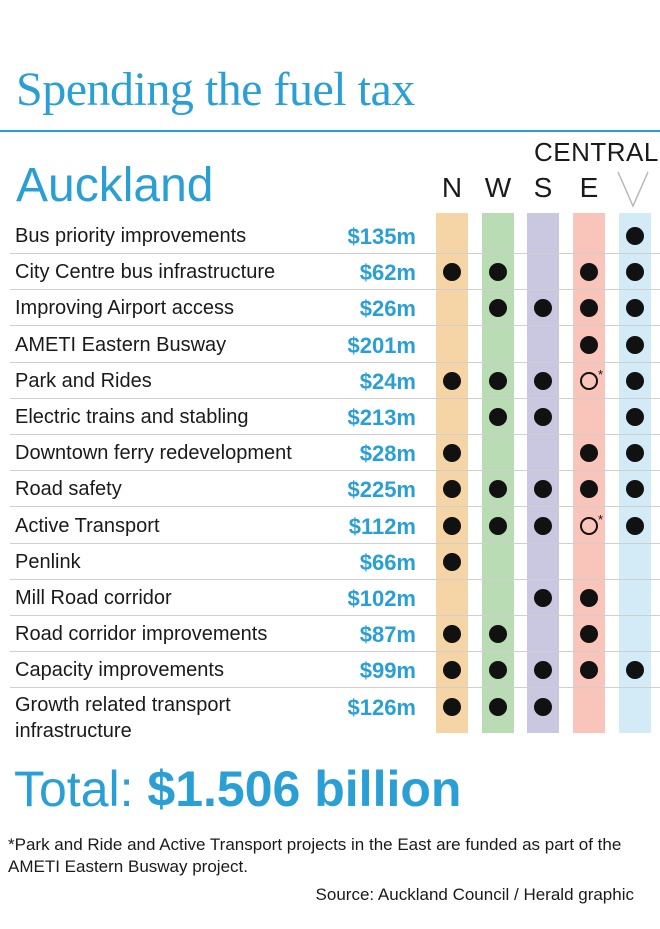  What do you see at coordinates (633, 189) in the screenshot?
I see `central-bracket-icon` at bounding box center [633, 189].